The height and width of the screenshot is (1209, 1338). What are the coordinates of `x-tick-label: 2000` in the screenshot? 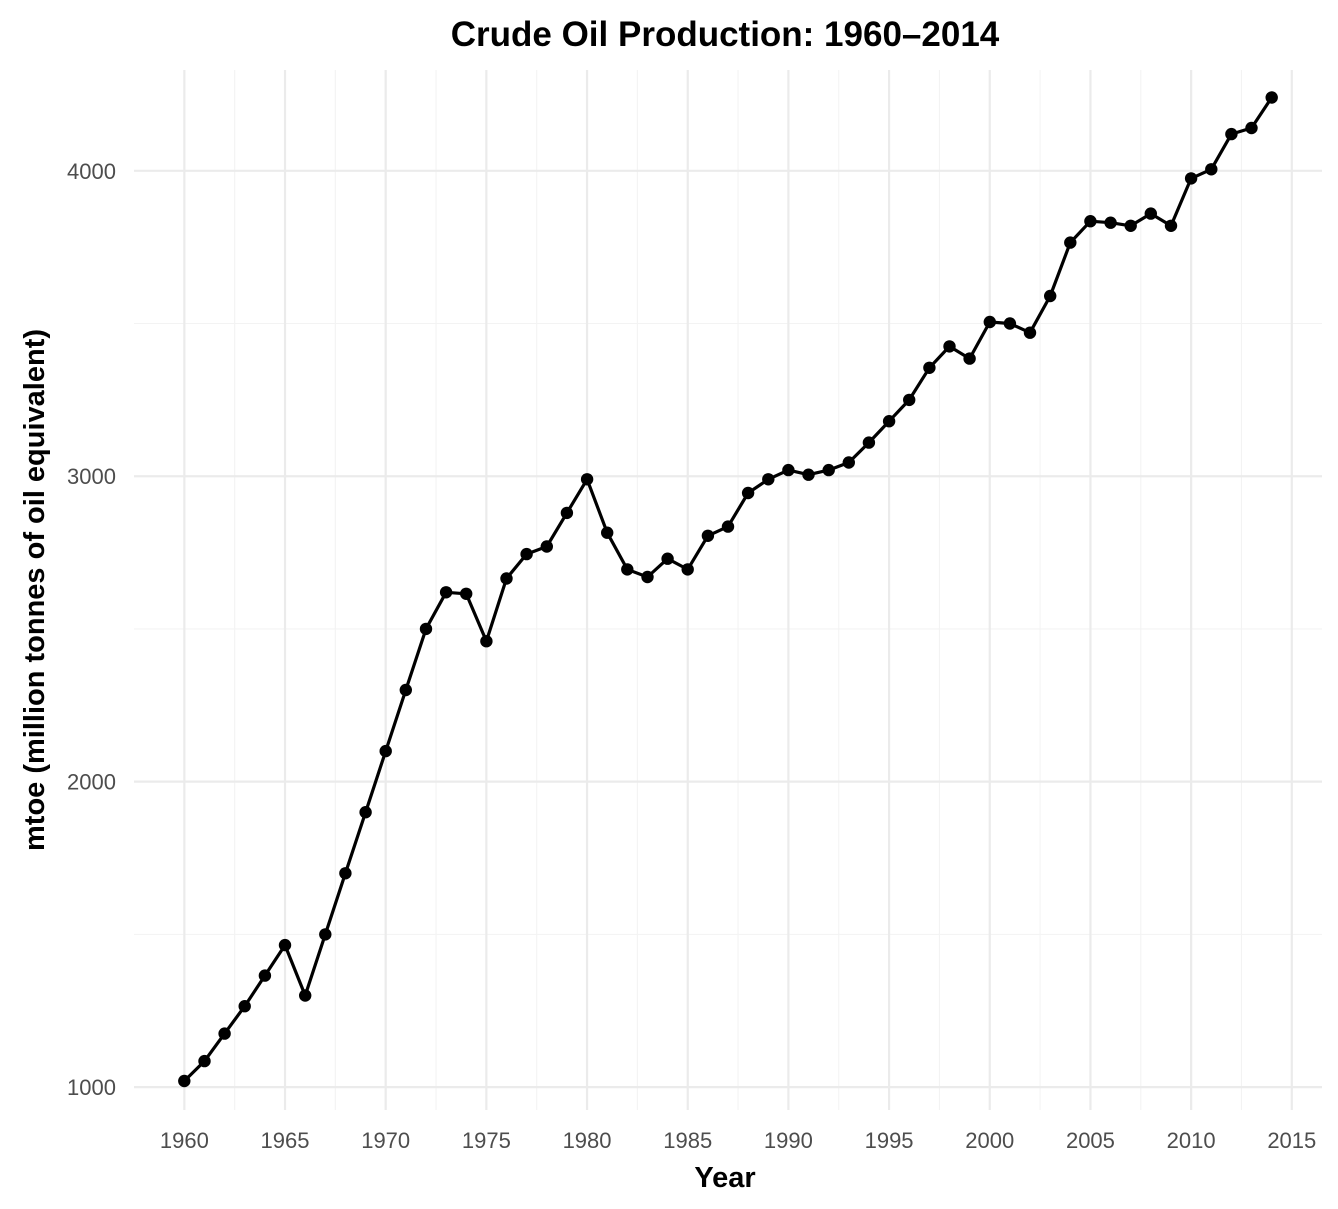 It's located at (989, 1140).